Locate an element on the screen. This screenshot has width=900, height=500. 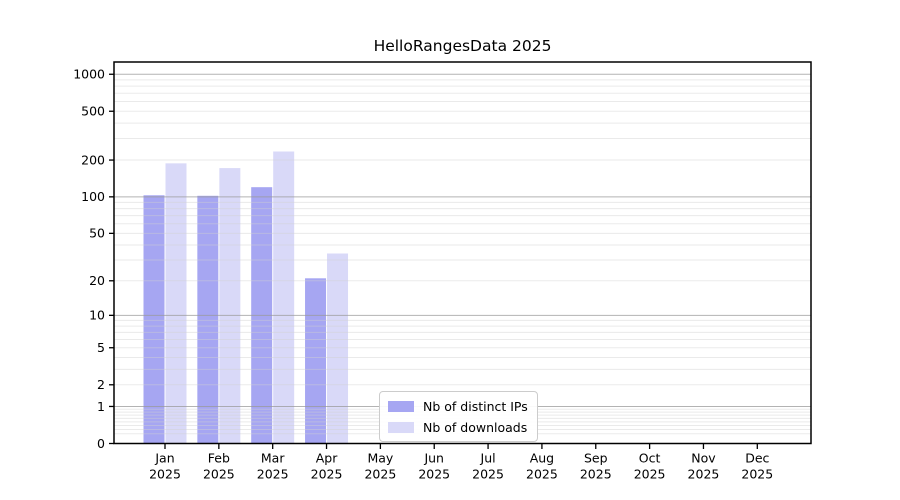
bar-downloads-jan is located at coordinates (176, 303).